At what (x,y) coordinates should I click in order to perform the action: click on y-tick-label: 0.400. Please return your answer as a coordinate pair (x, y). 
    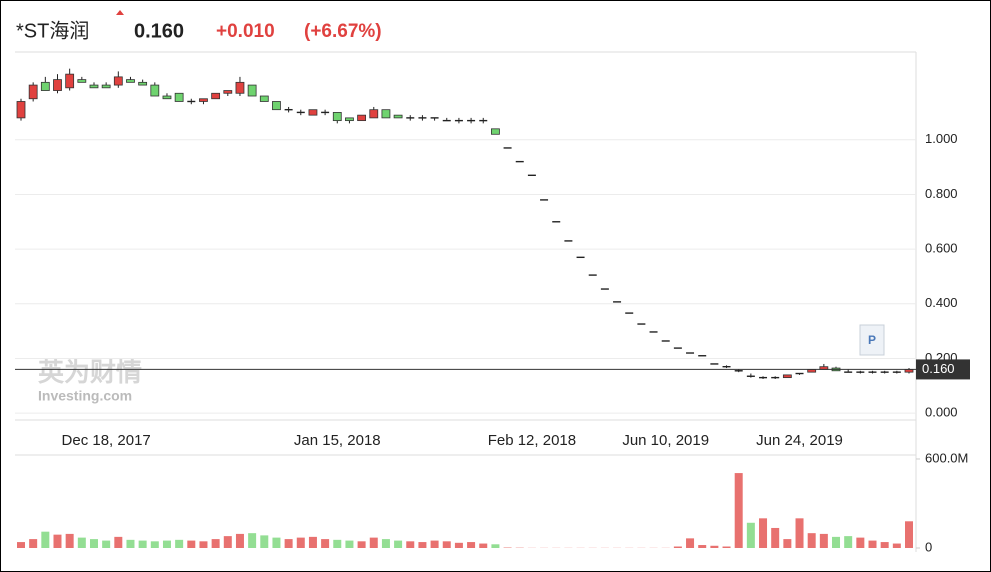
    Looking at the image, I should click on (941, 302).